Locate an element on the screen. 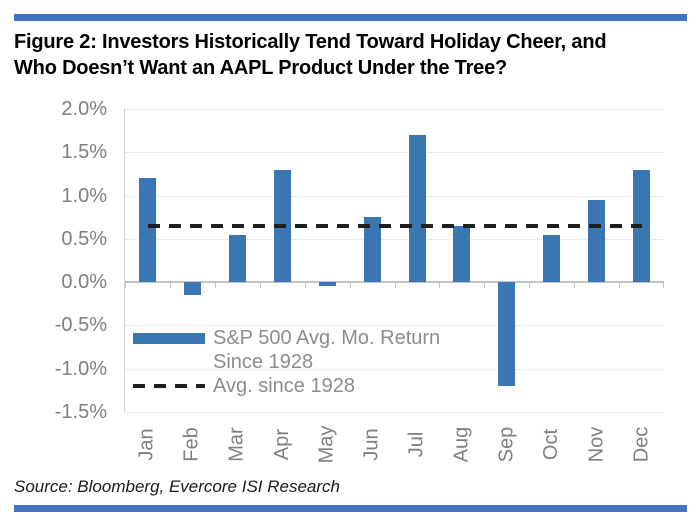  y-tick-label: 0.0% is located at coordinates (84, 282).